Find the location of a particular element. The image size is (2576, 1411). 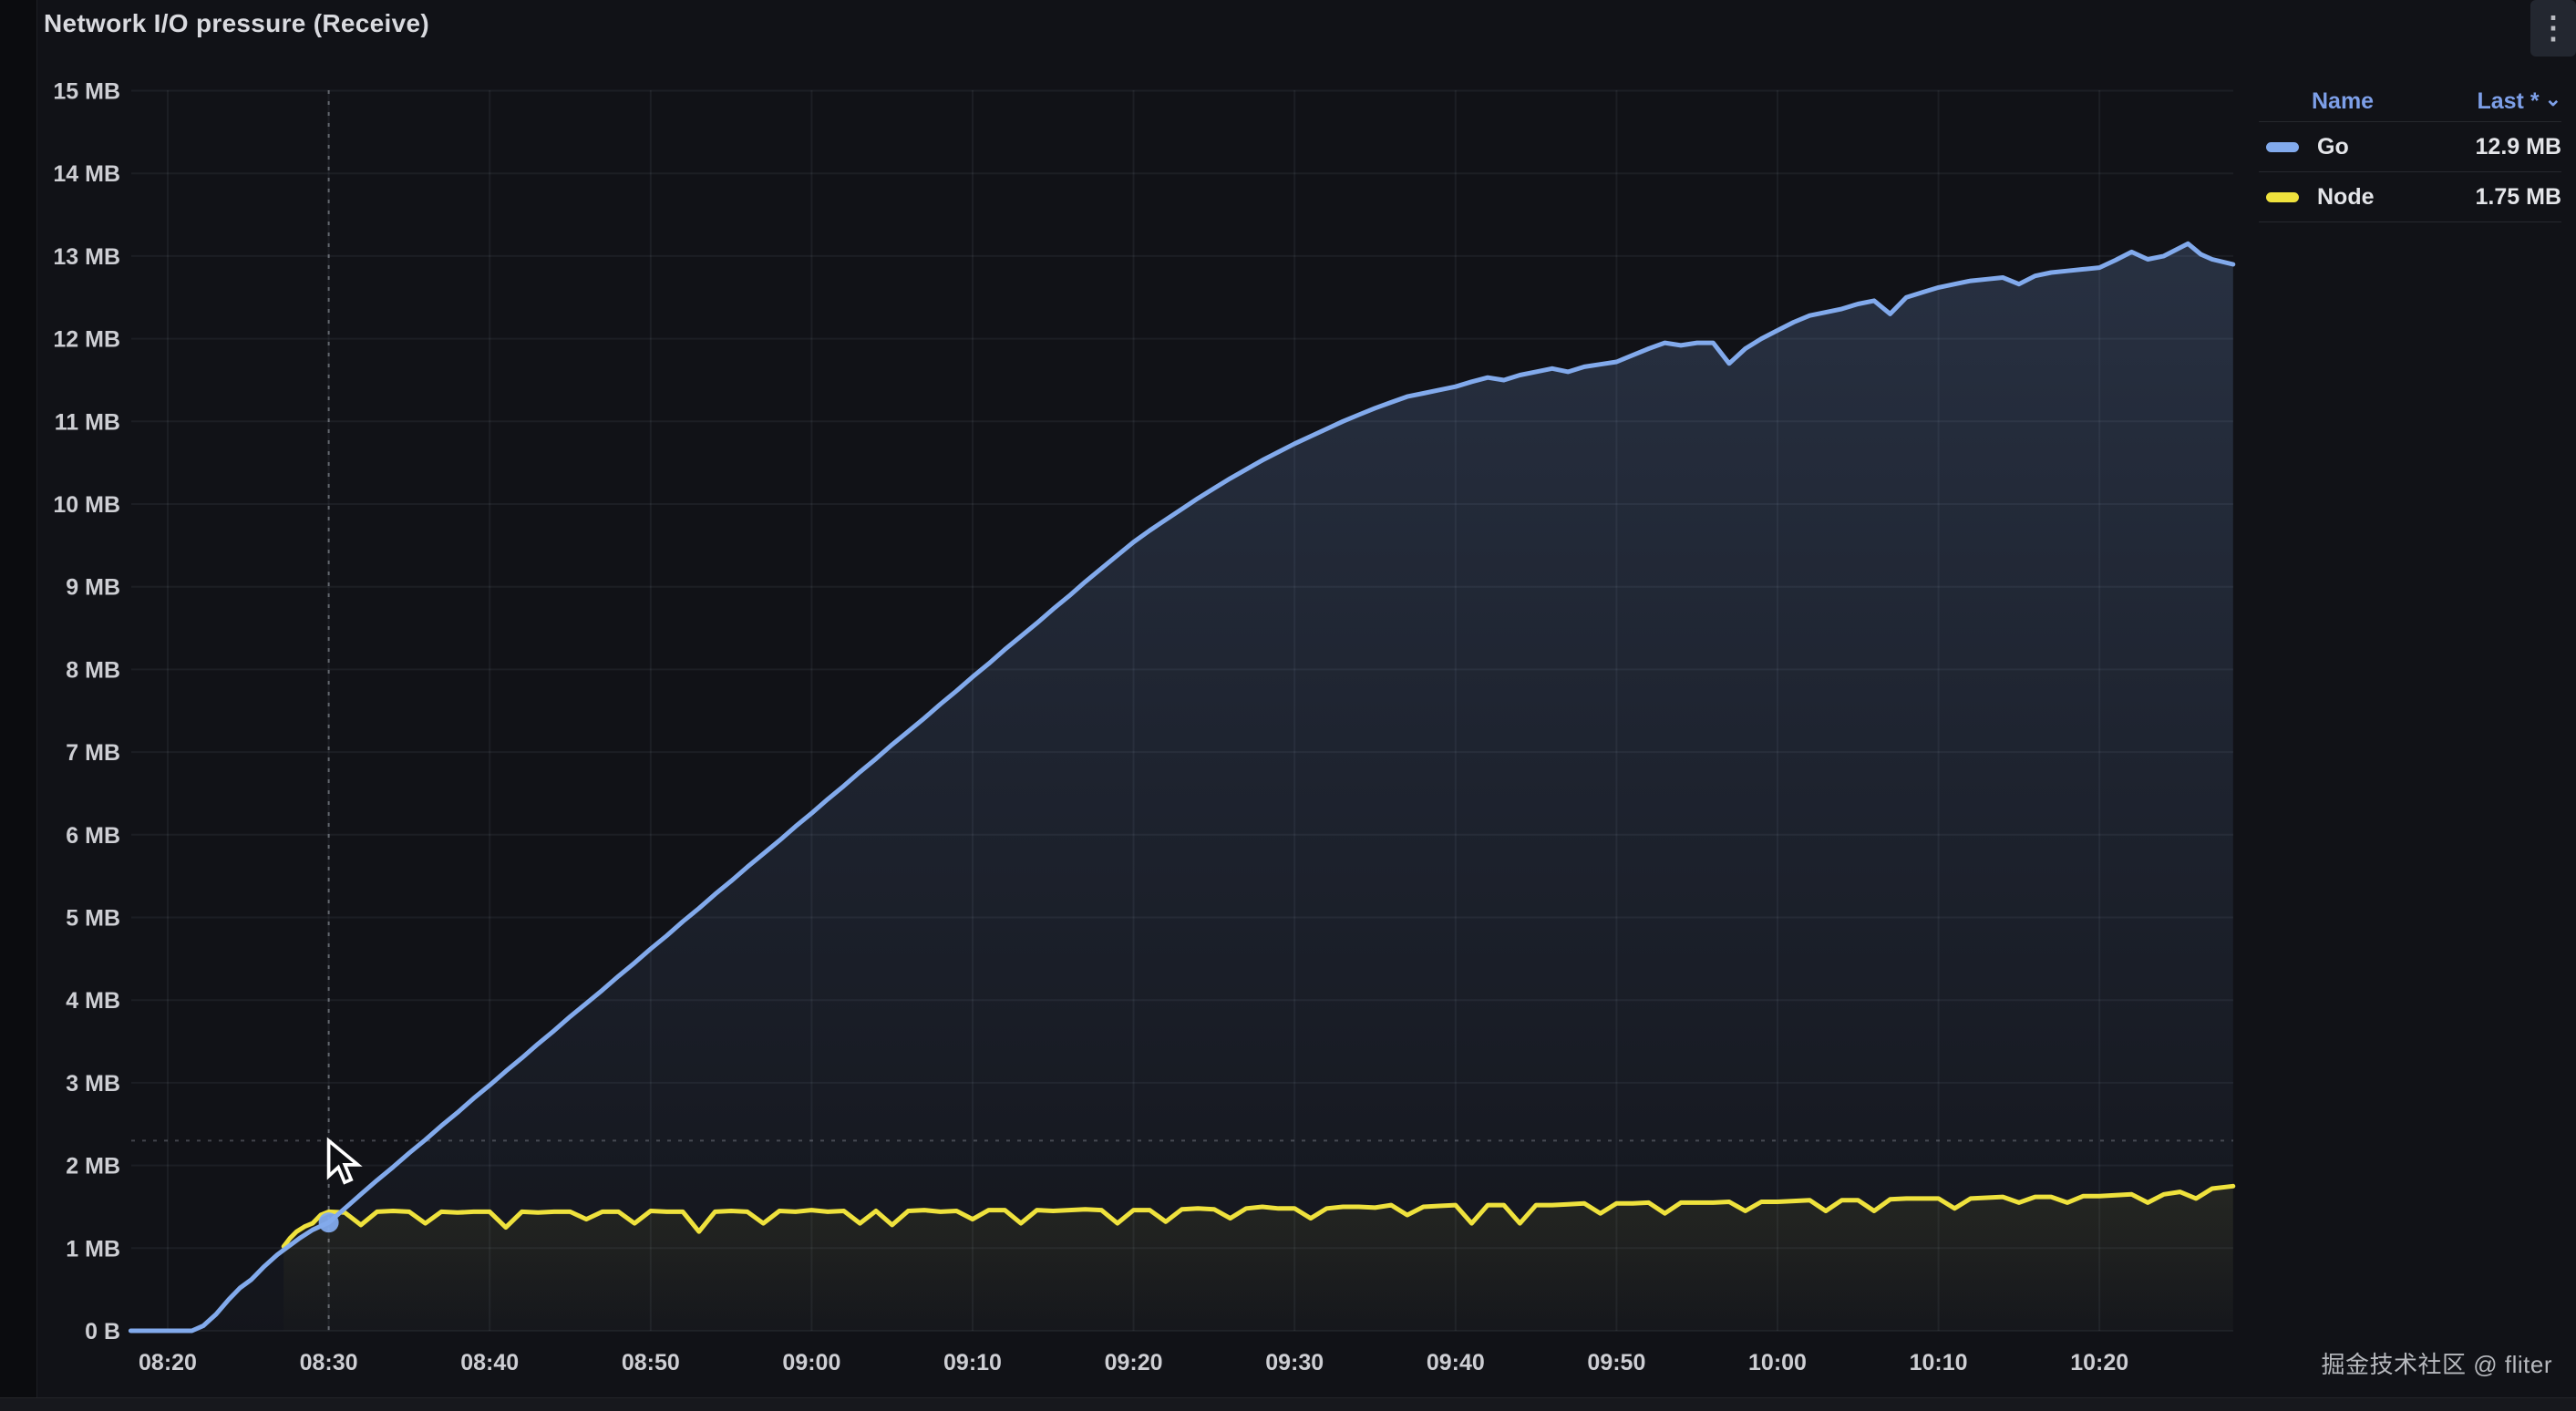

hover-point is located at coordinates (328, 1222).